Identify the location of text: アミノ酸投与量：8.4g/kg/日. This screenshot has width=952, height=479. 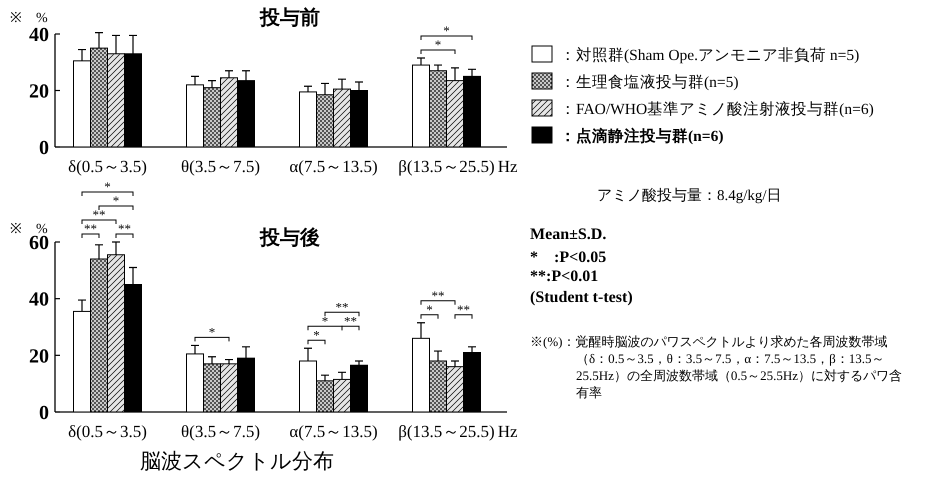
(689, 195).